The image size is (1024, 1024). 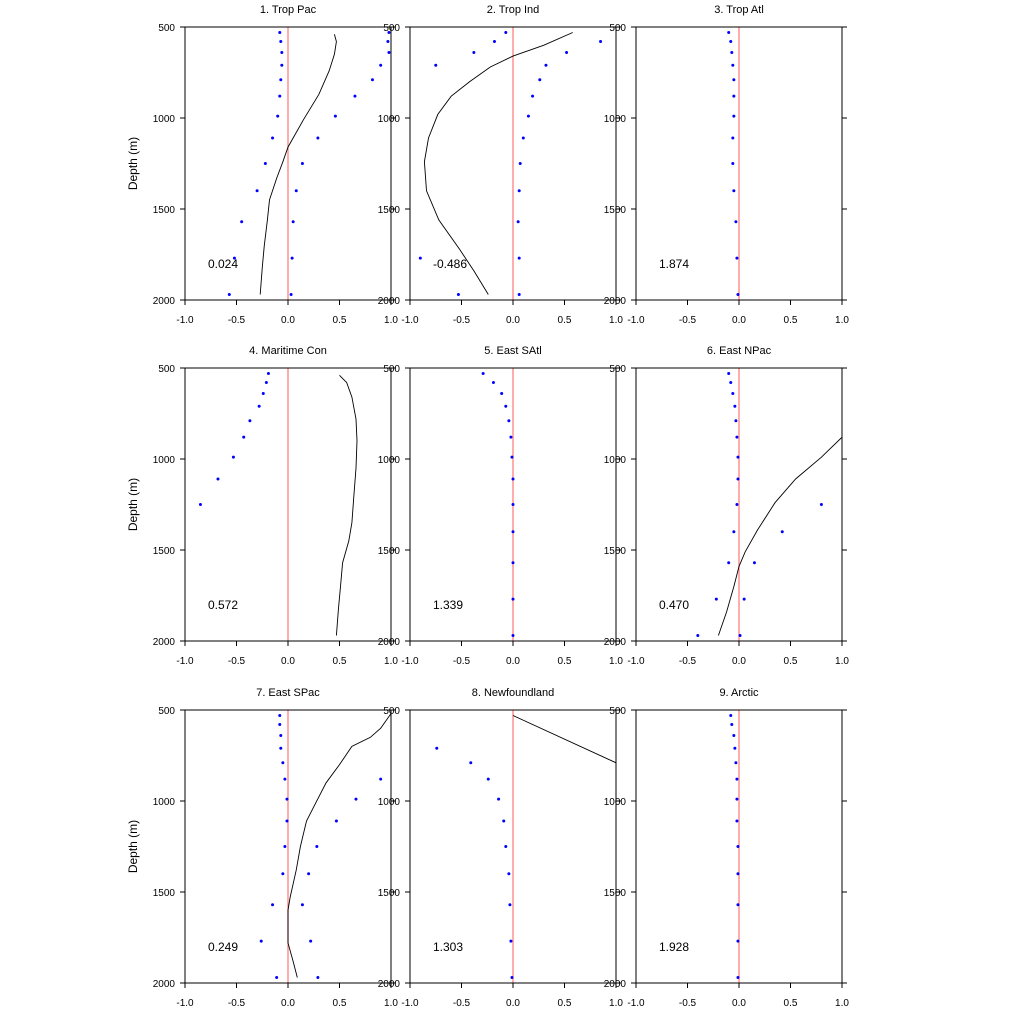 I want to click on panel-title: 9. Arctic, so click(x=739, y=693).